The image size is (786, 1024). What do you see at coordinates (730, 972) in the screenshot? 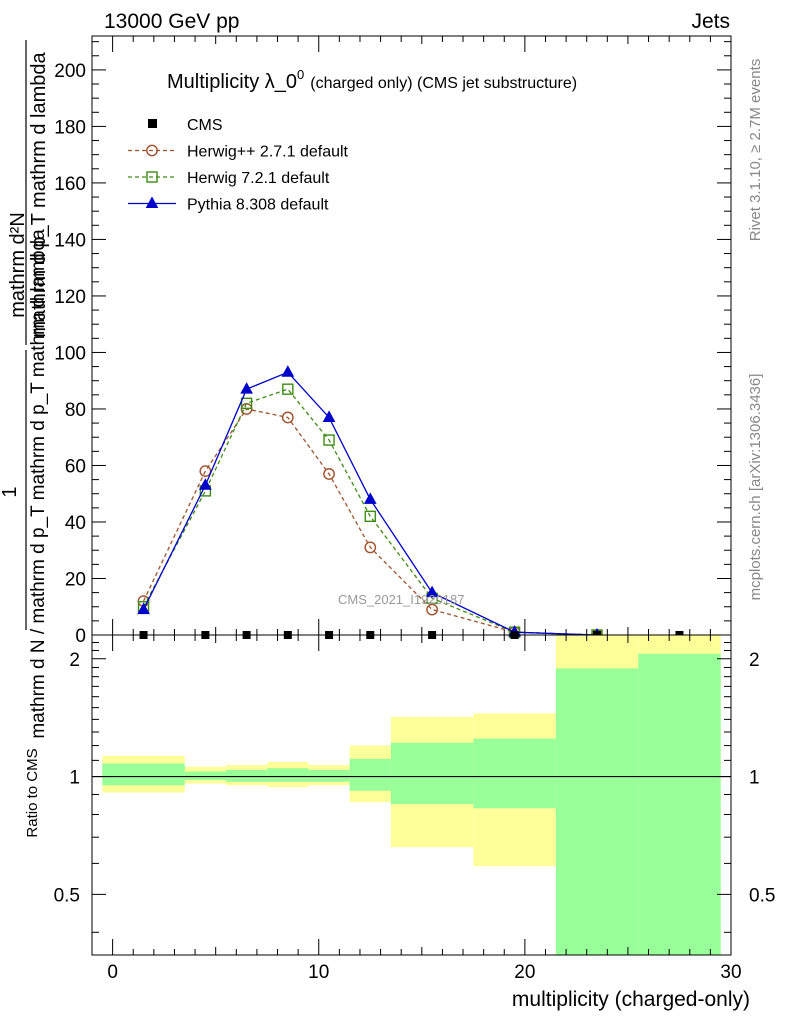
I see `x-tick-label: 30` at bounding box center [730, 972].